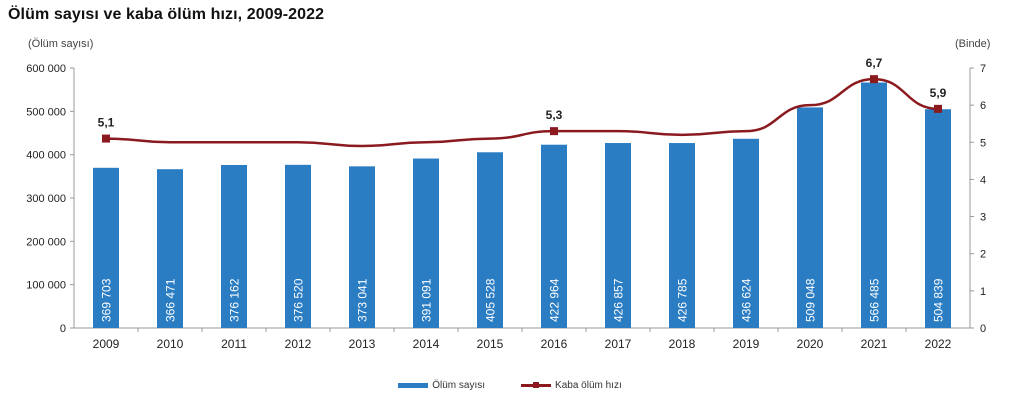 Image resolution: width=1020 pixels, height=410 pixels. I want to click on bar-value-label: 566 485, so click(875, 300).